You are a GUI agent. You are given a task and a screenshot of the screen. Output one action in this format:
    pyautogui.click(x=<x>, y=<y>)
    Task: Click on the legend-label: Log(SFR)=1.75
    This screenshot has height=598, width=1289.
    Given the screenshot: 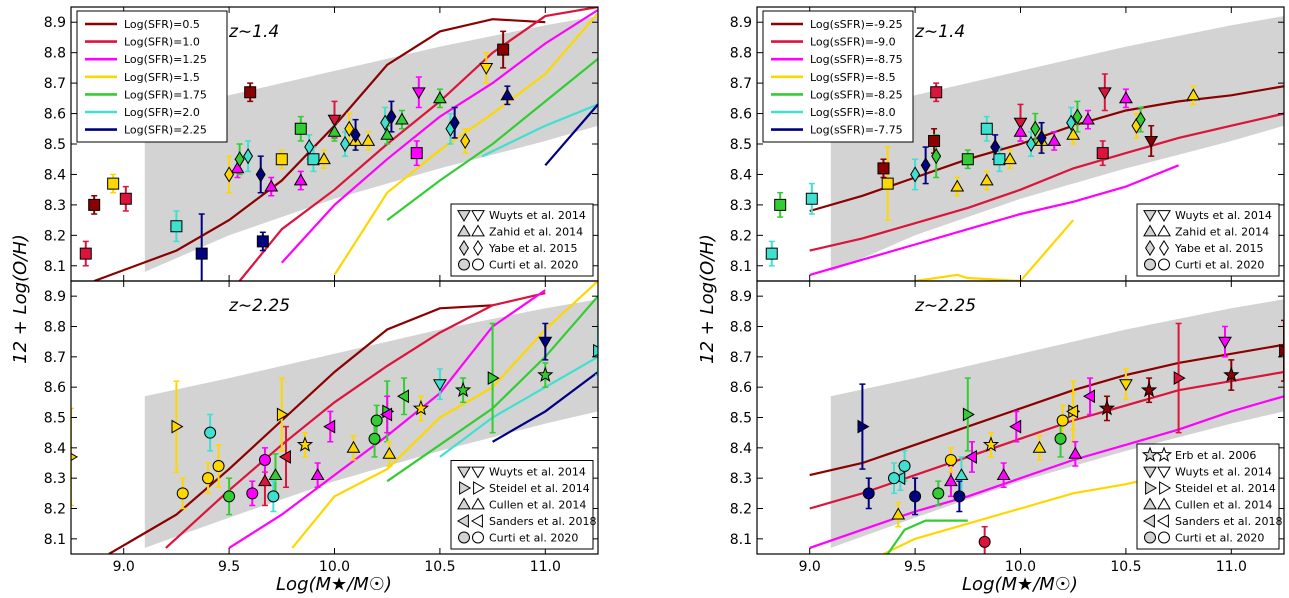 What is the action you would take?
    pyautogui.click(x=165, y=94)
    